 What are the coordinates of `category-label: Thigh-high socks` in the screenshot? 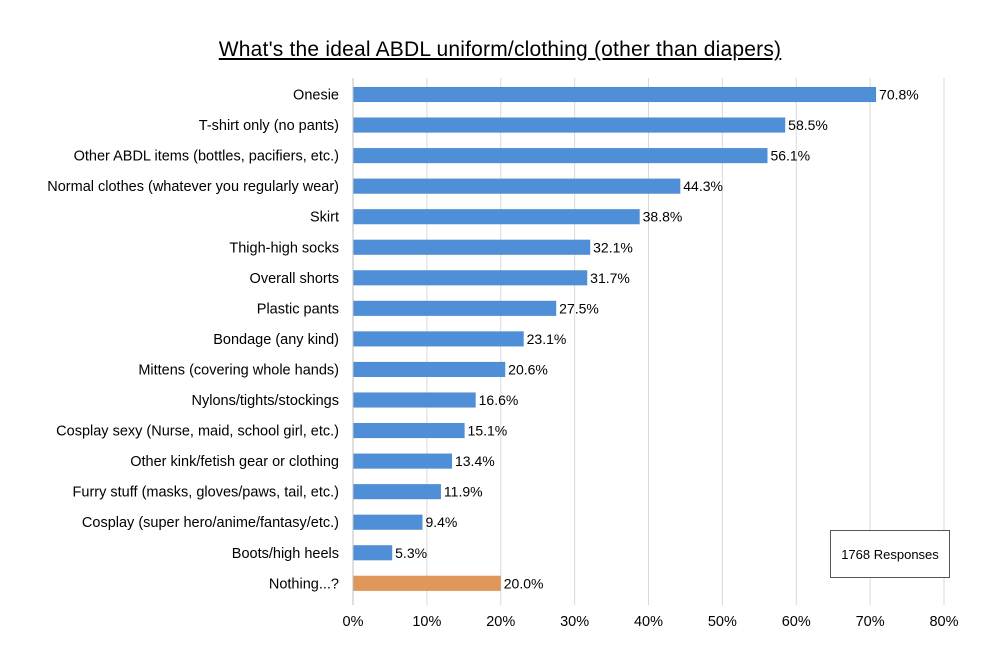 It's located at (284, 248).